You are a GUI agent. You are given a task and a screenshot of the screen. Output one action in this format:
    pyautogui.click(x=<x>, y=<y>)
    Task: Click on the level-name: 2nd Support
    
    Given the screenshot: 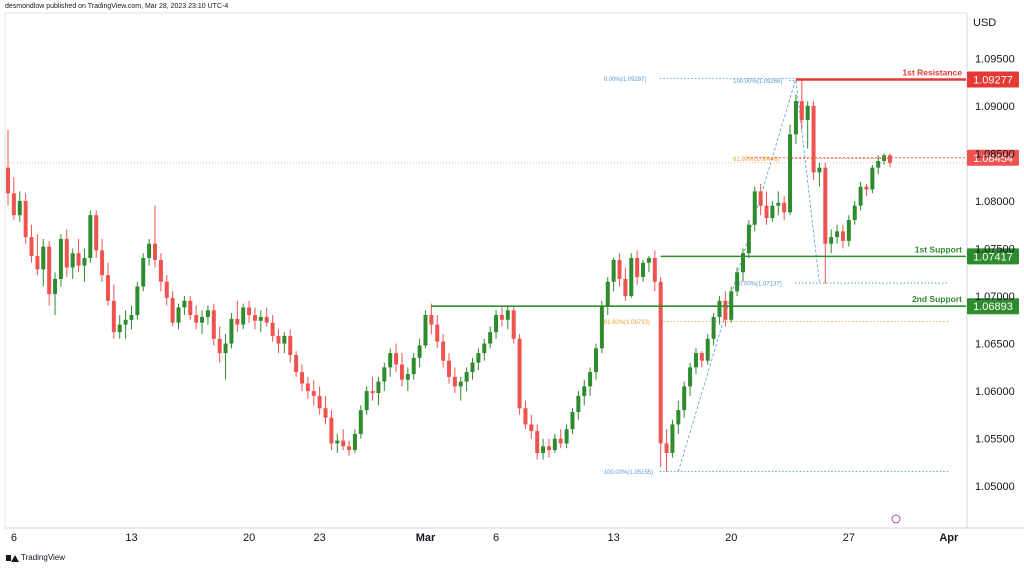 What is the action you would take?
    pyautogui.click(x=937, y=299)
    